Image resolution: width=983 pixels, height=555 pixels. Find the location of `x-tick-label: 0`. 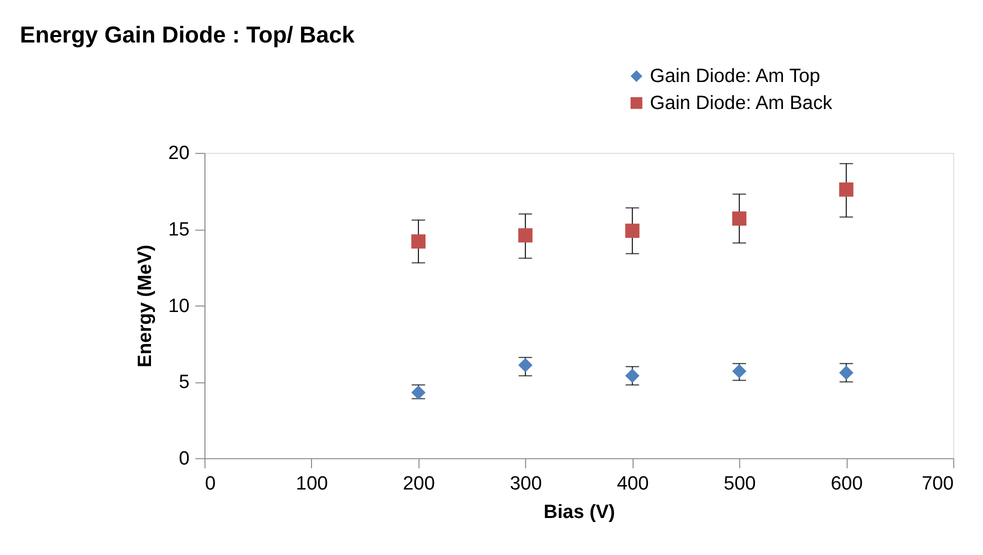

x-tick-label: 0 is located at coordinates (210, 483).